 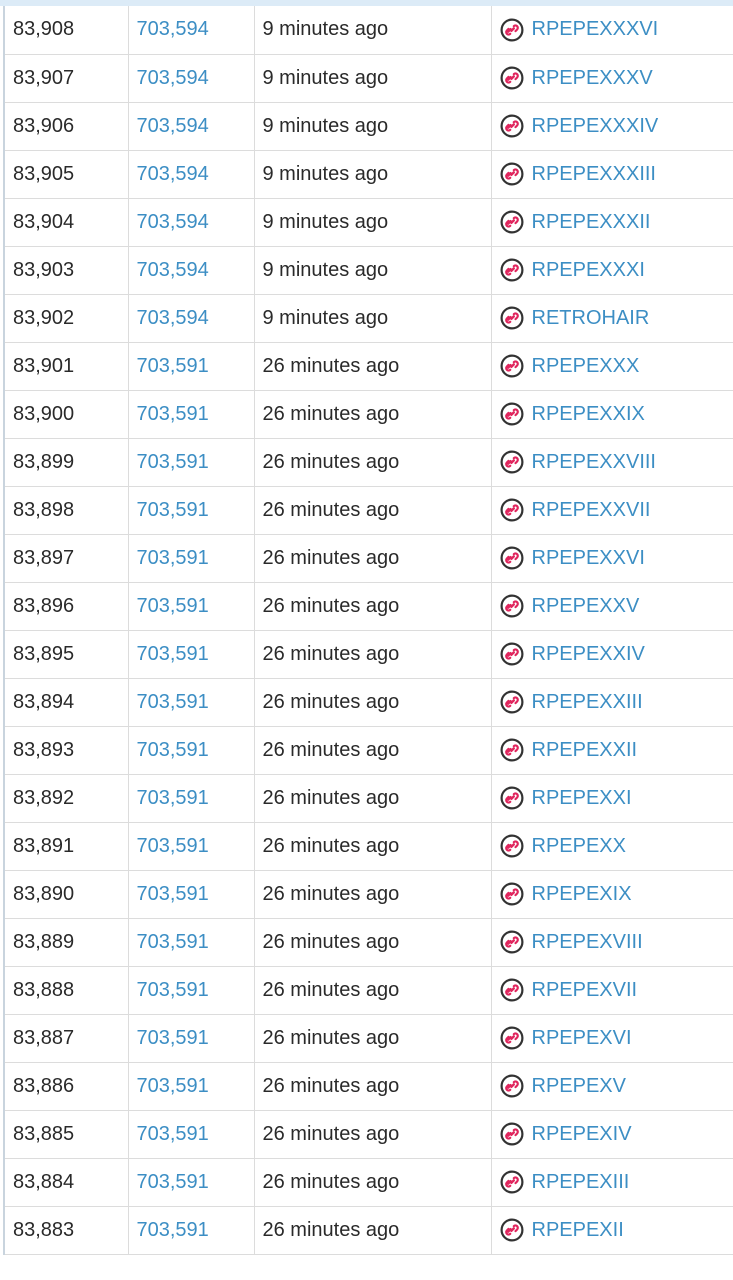 What do you see at coordinates (616, 1134) in the screenshot?
I see `asset-link: RPEPEXIV` at bounding box center [616, 1134].